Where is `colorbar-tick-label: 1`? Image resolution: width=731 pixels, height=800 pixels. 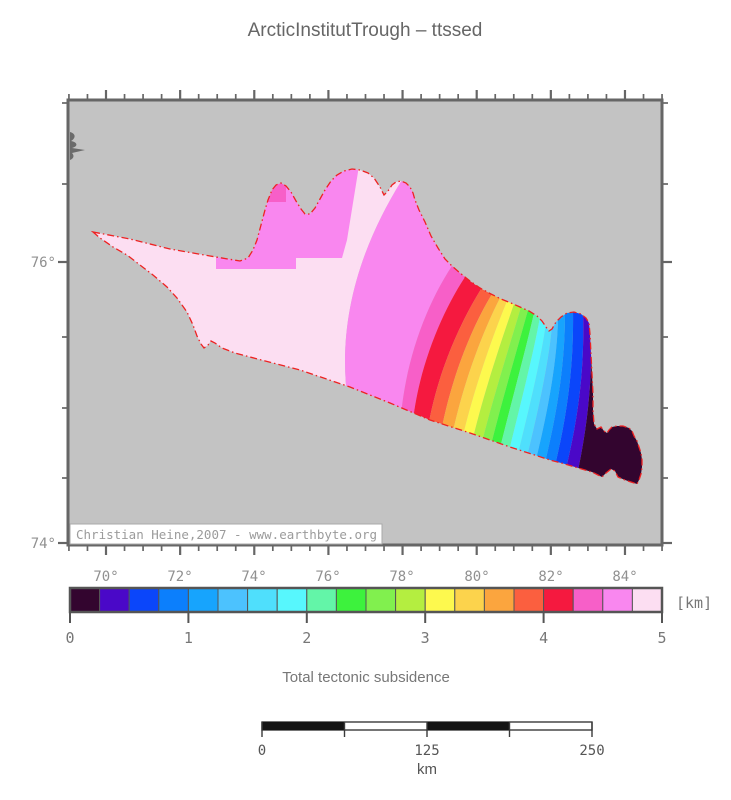 colorbar-tick-label: 1 is located at coordinates (188, 638).